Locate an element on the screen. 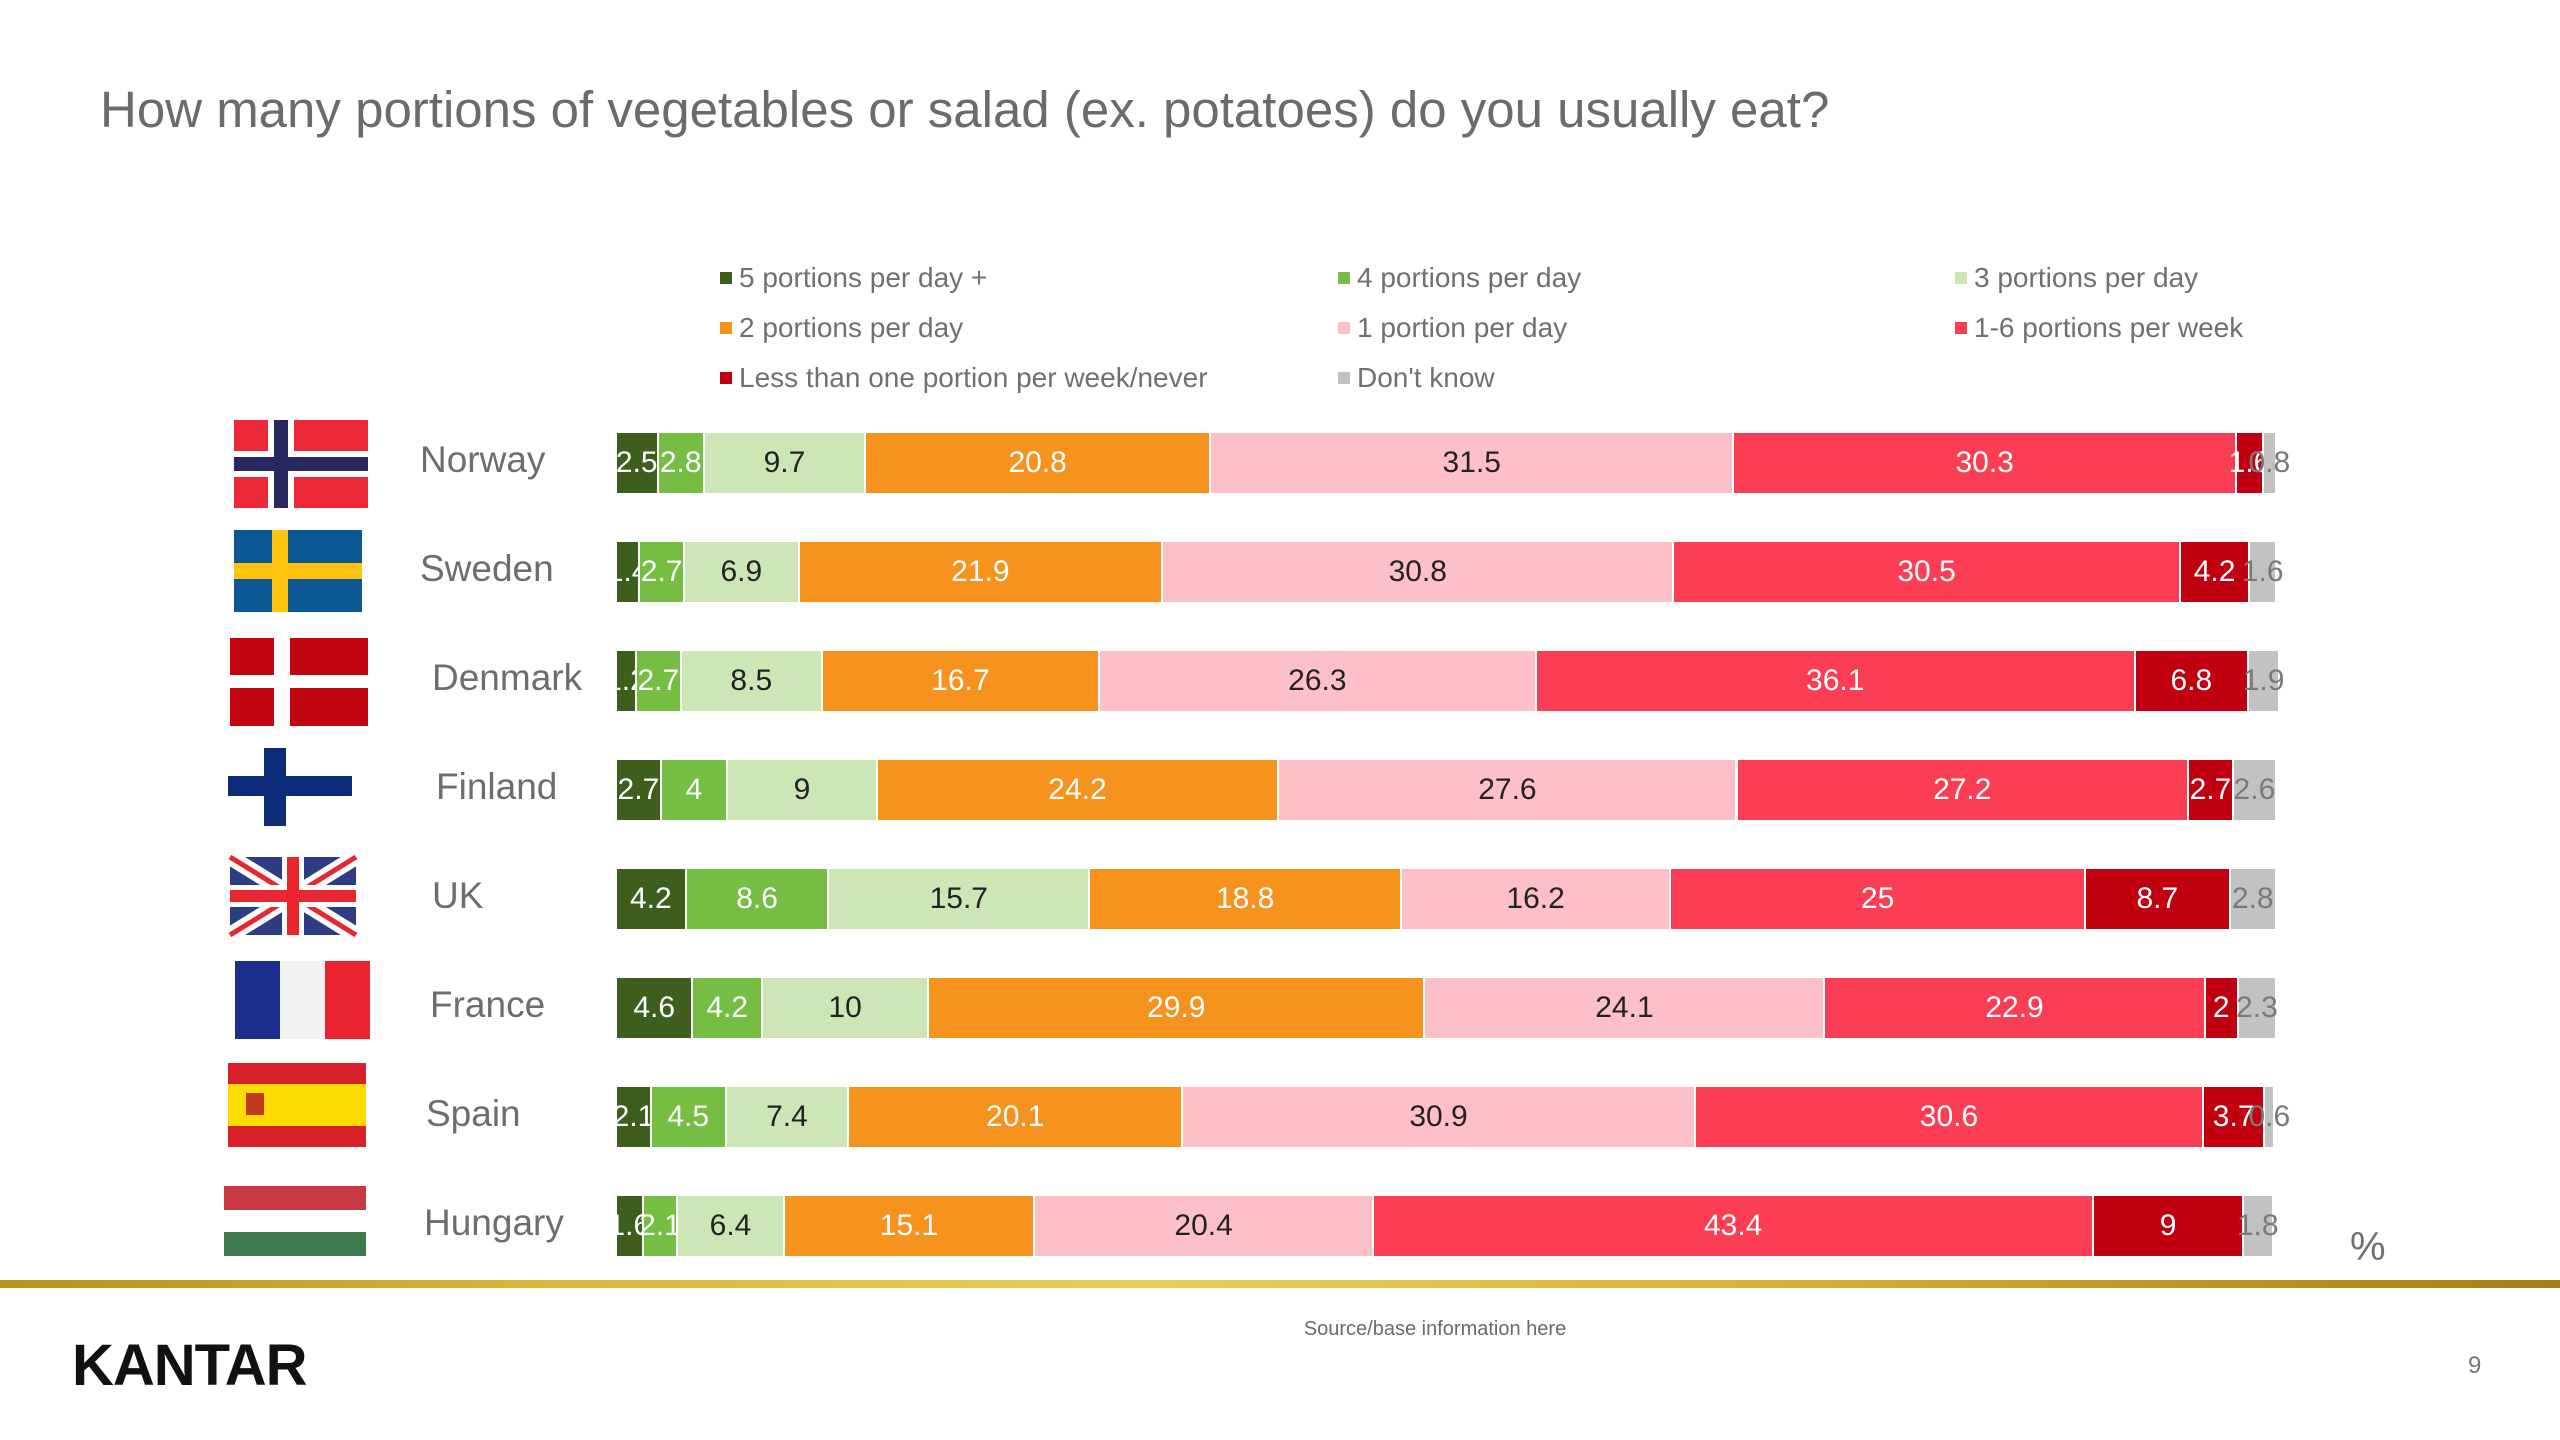  data-label: 8.6 is located at coordinates (757, 898).